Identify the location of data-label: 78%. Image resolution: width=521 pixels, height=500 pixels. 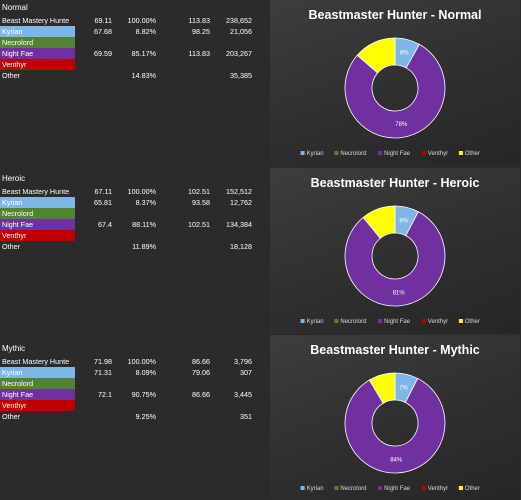
(401, 125).